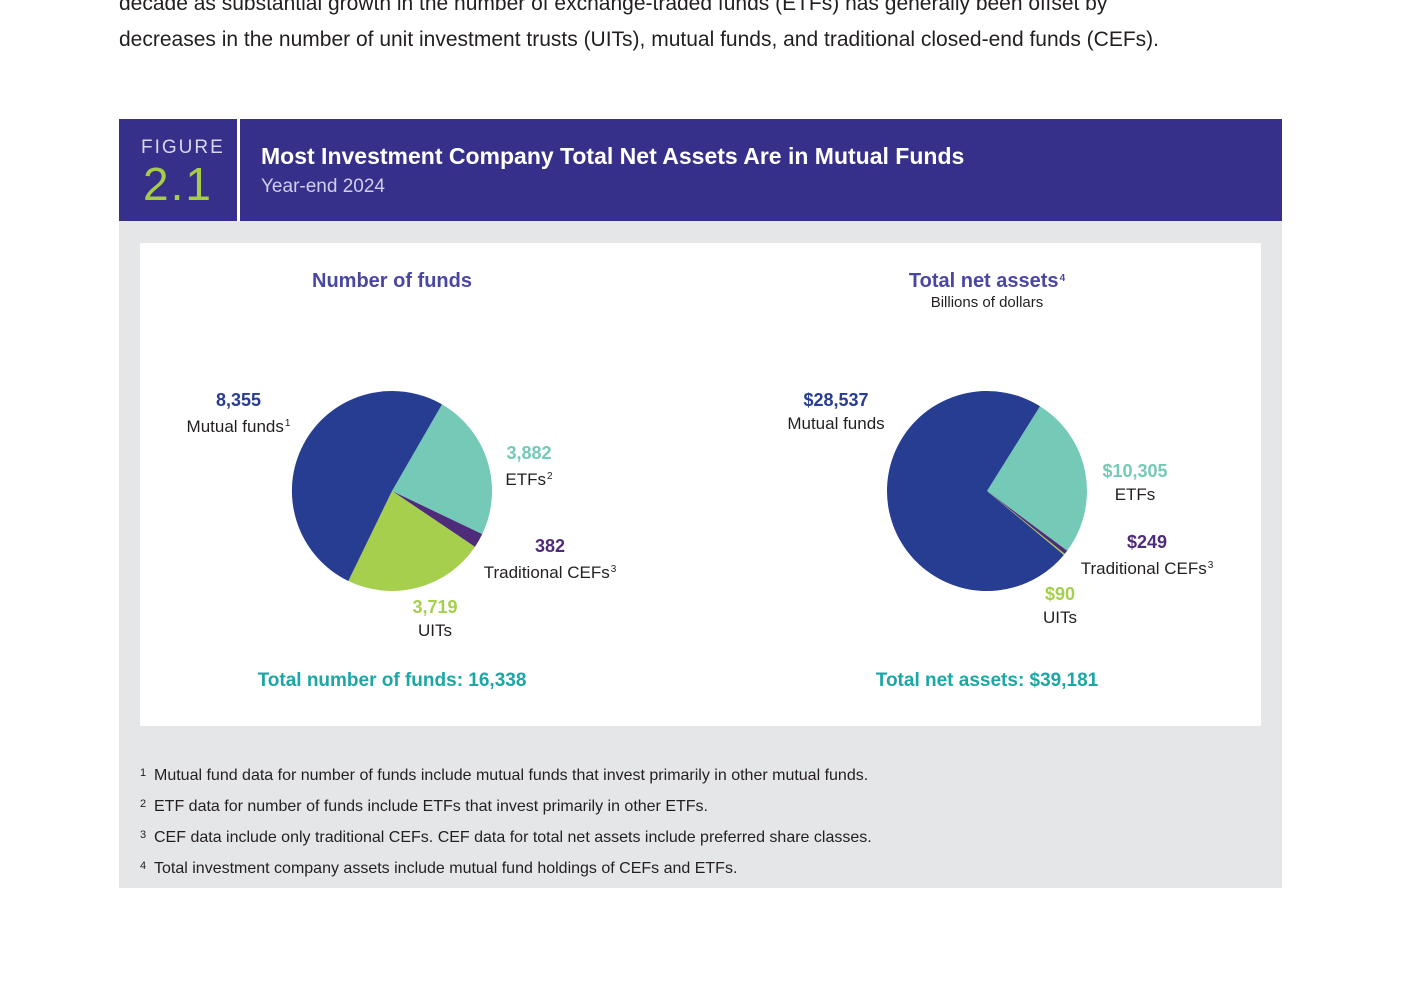 This screenshot has width=1401, height=1007. I want to click on pie-chart-total-net-assets, so click(986, 491).